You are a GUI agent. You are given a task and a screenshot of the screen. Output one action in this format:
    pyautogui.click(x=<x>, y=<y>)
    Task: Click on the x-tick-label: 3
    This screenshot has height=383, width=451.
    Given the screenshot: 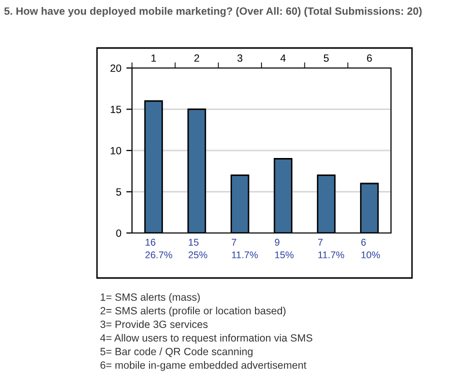 What is the action you would take?
    pyautogui.click(x=239, y=58)
    